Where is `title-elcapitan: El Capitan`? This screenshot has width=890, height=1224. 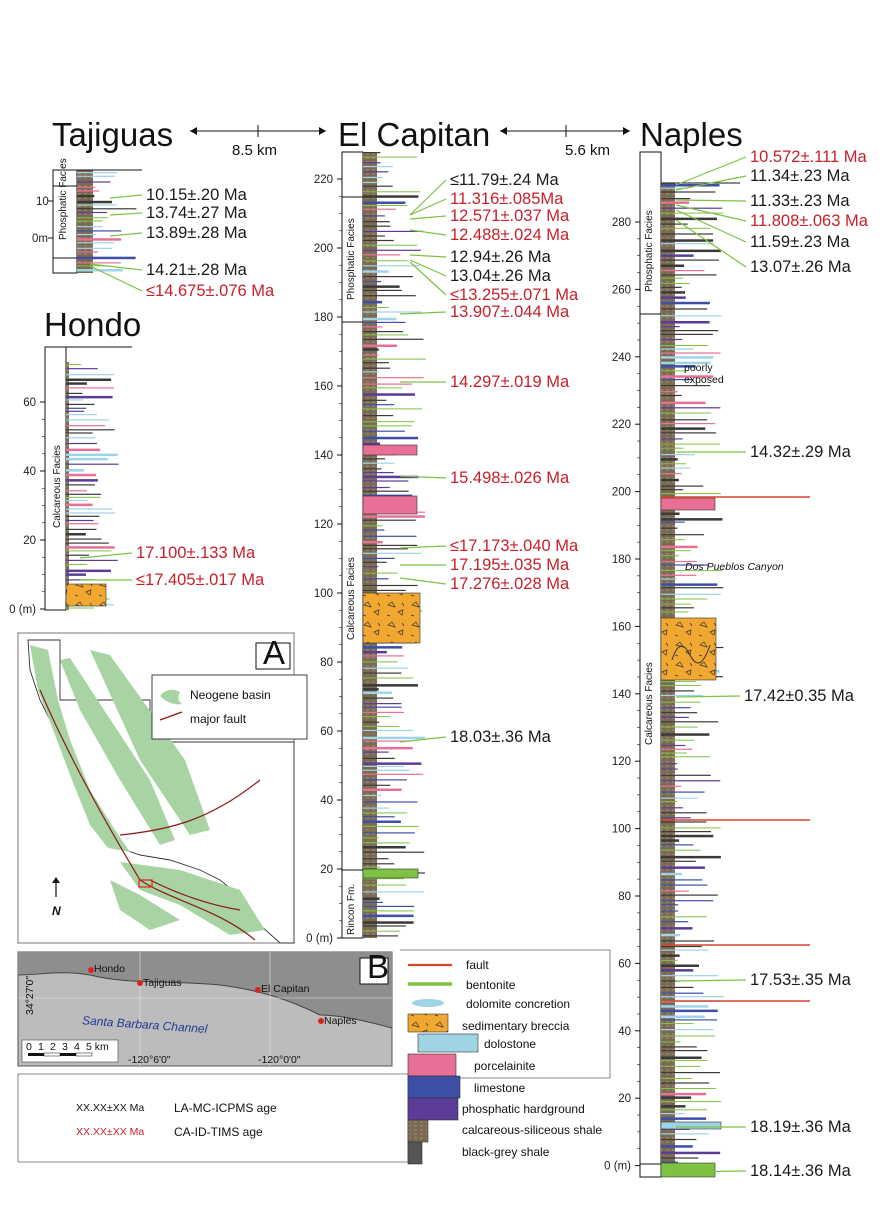
title-elcapitan: El Capitan is located at coordinates (414, 134).